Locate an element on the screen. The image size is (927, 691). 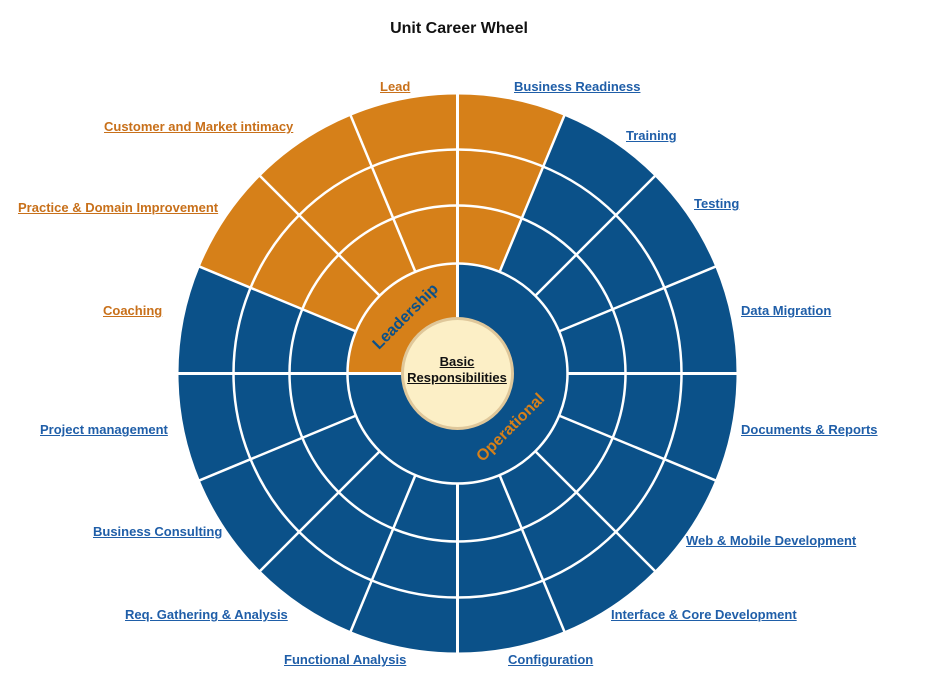
link-training: Training is located at coordinates (651, 135).